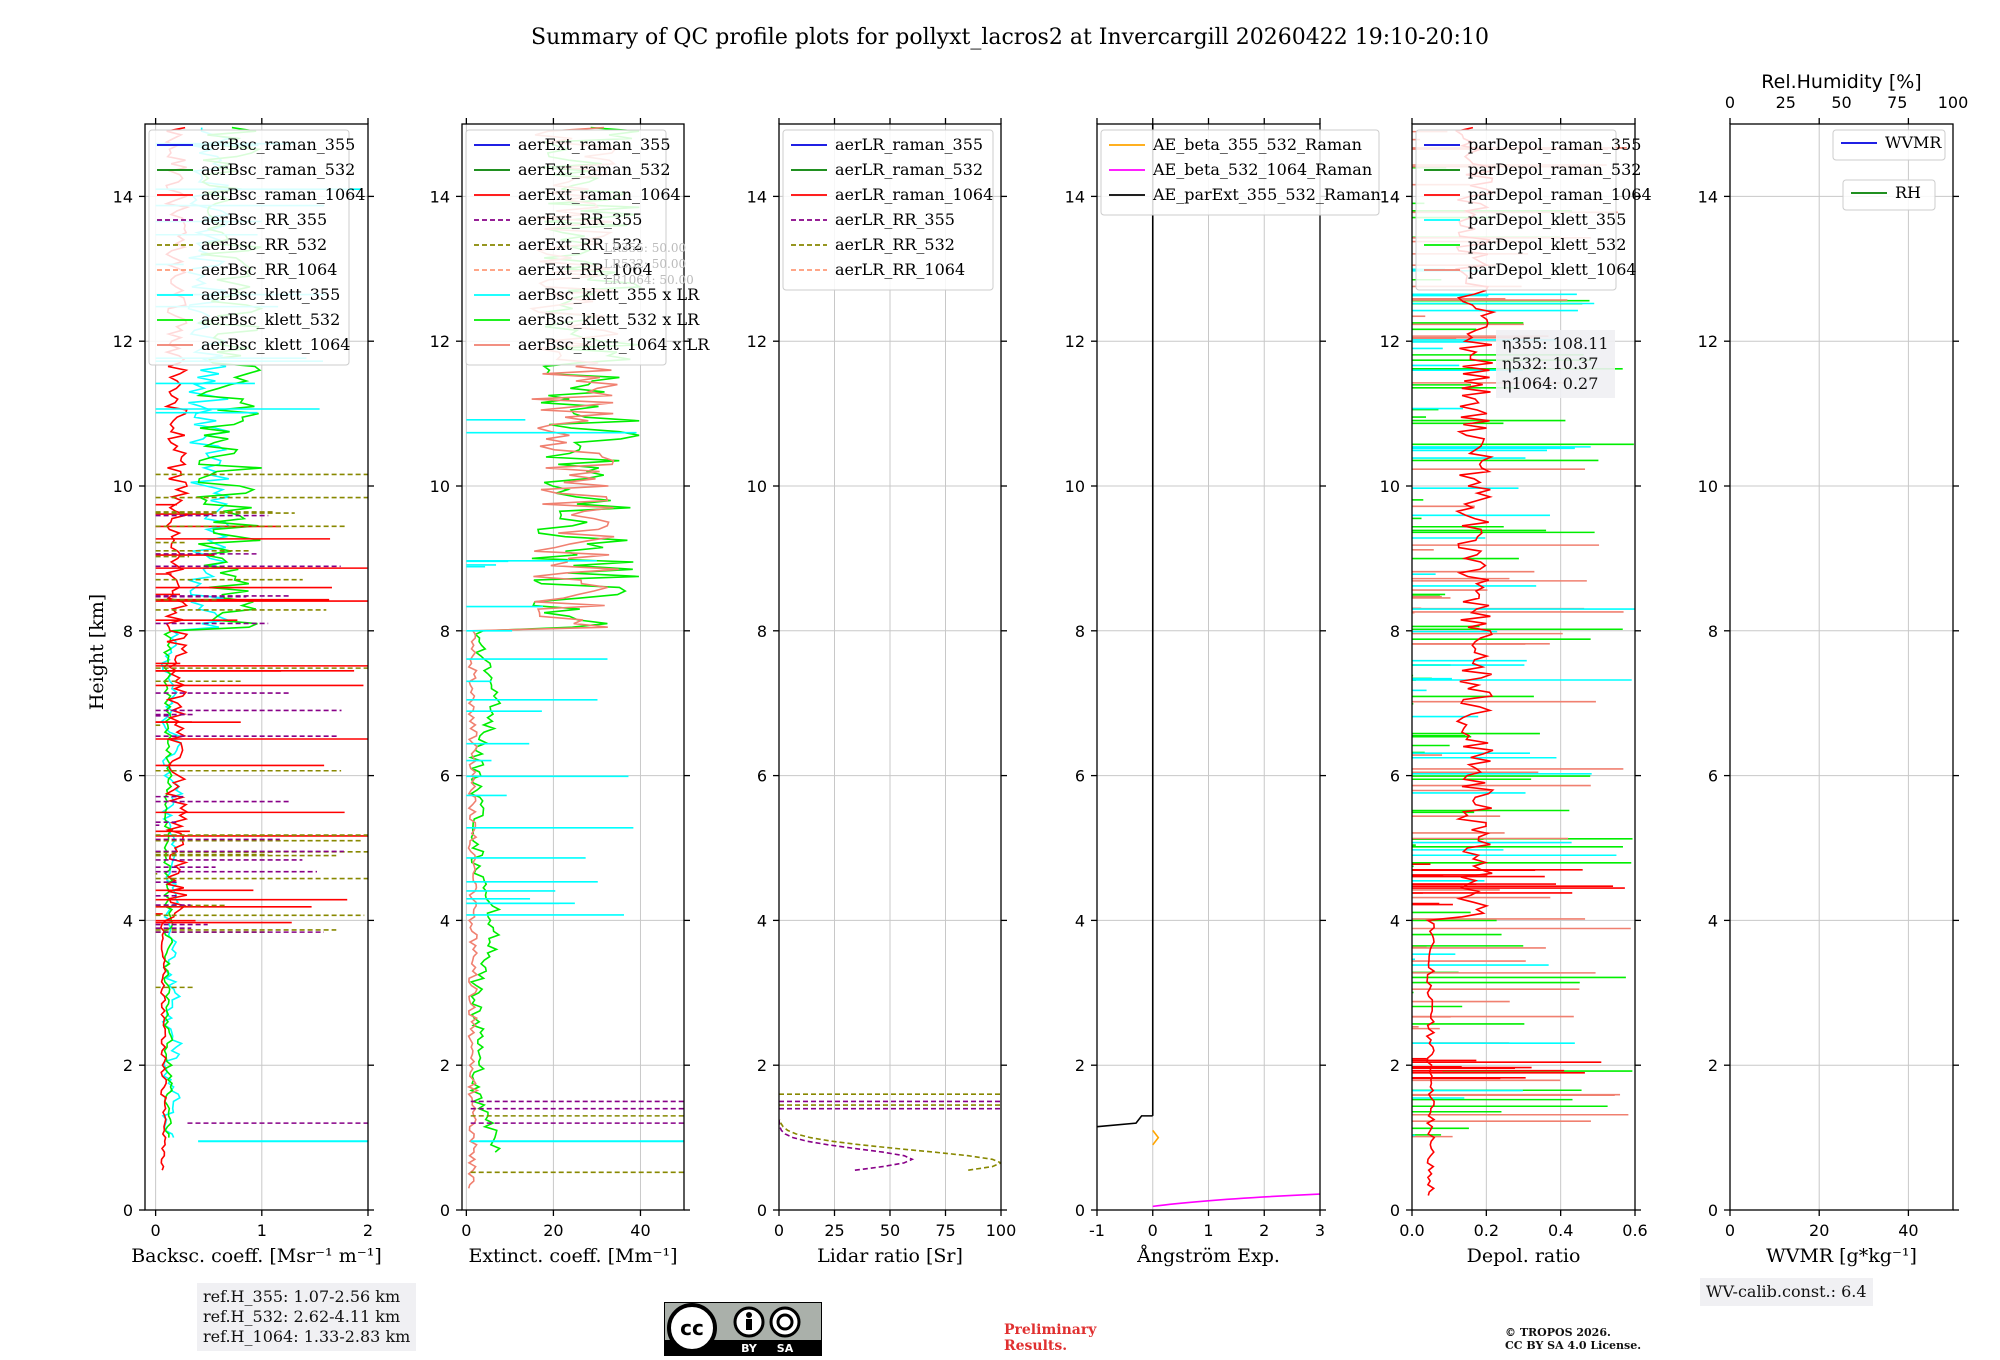  What do you see at coordinates (1208, 1256) in the screenshot?
I see `x-axis-label: Ångström Exp.` at bounding box center [1208, 1256].